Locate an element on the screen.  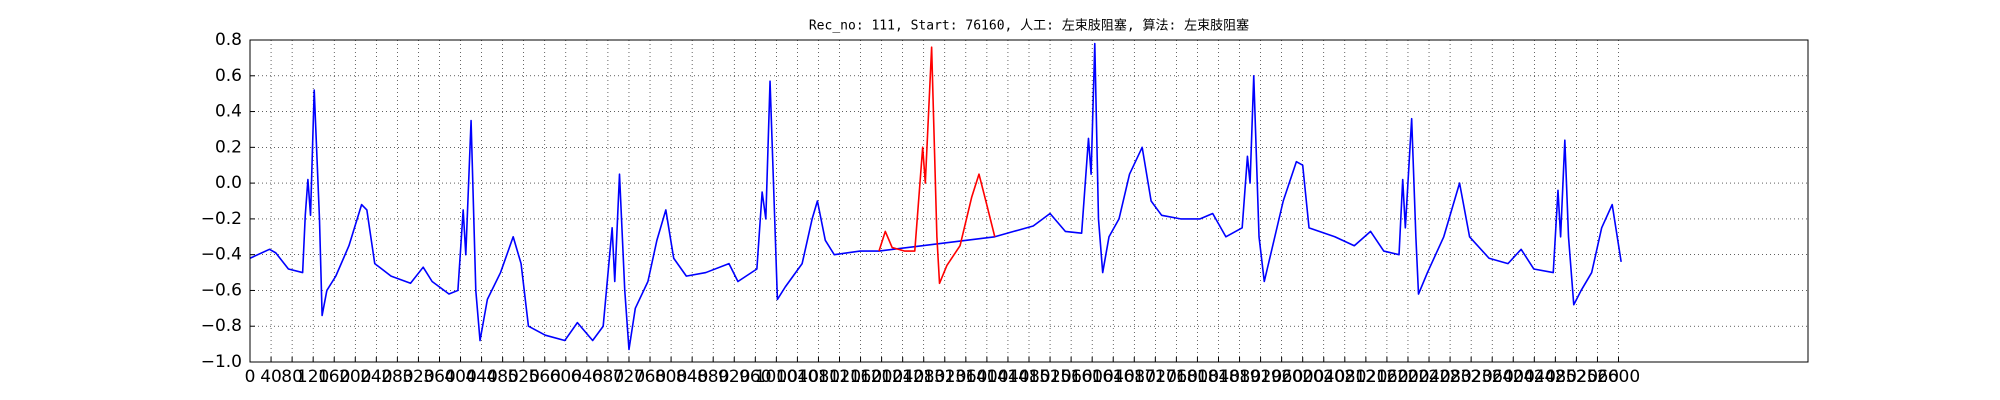
x-tick-label: 1560 is located at coordinates (1070, 377).